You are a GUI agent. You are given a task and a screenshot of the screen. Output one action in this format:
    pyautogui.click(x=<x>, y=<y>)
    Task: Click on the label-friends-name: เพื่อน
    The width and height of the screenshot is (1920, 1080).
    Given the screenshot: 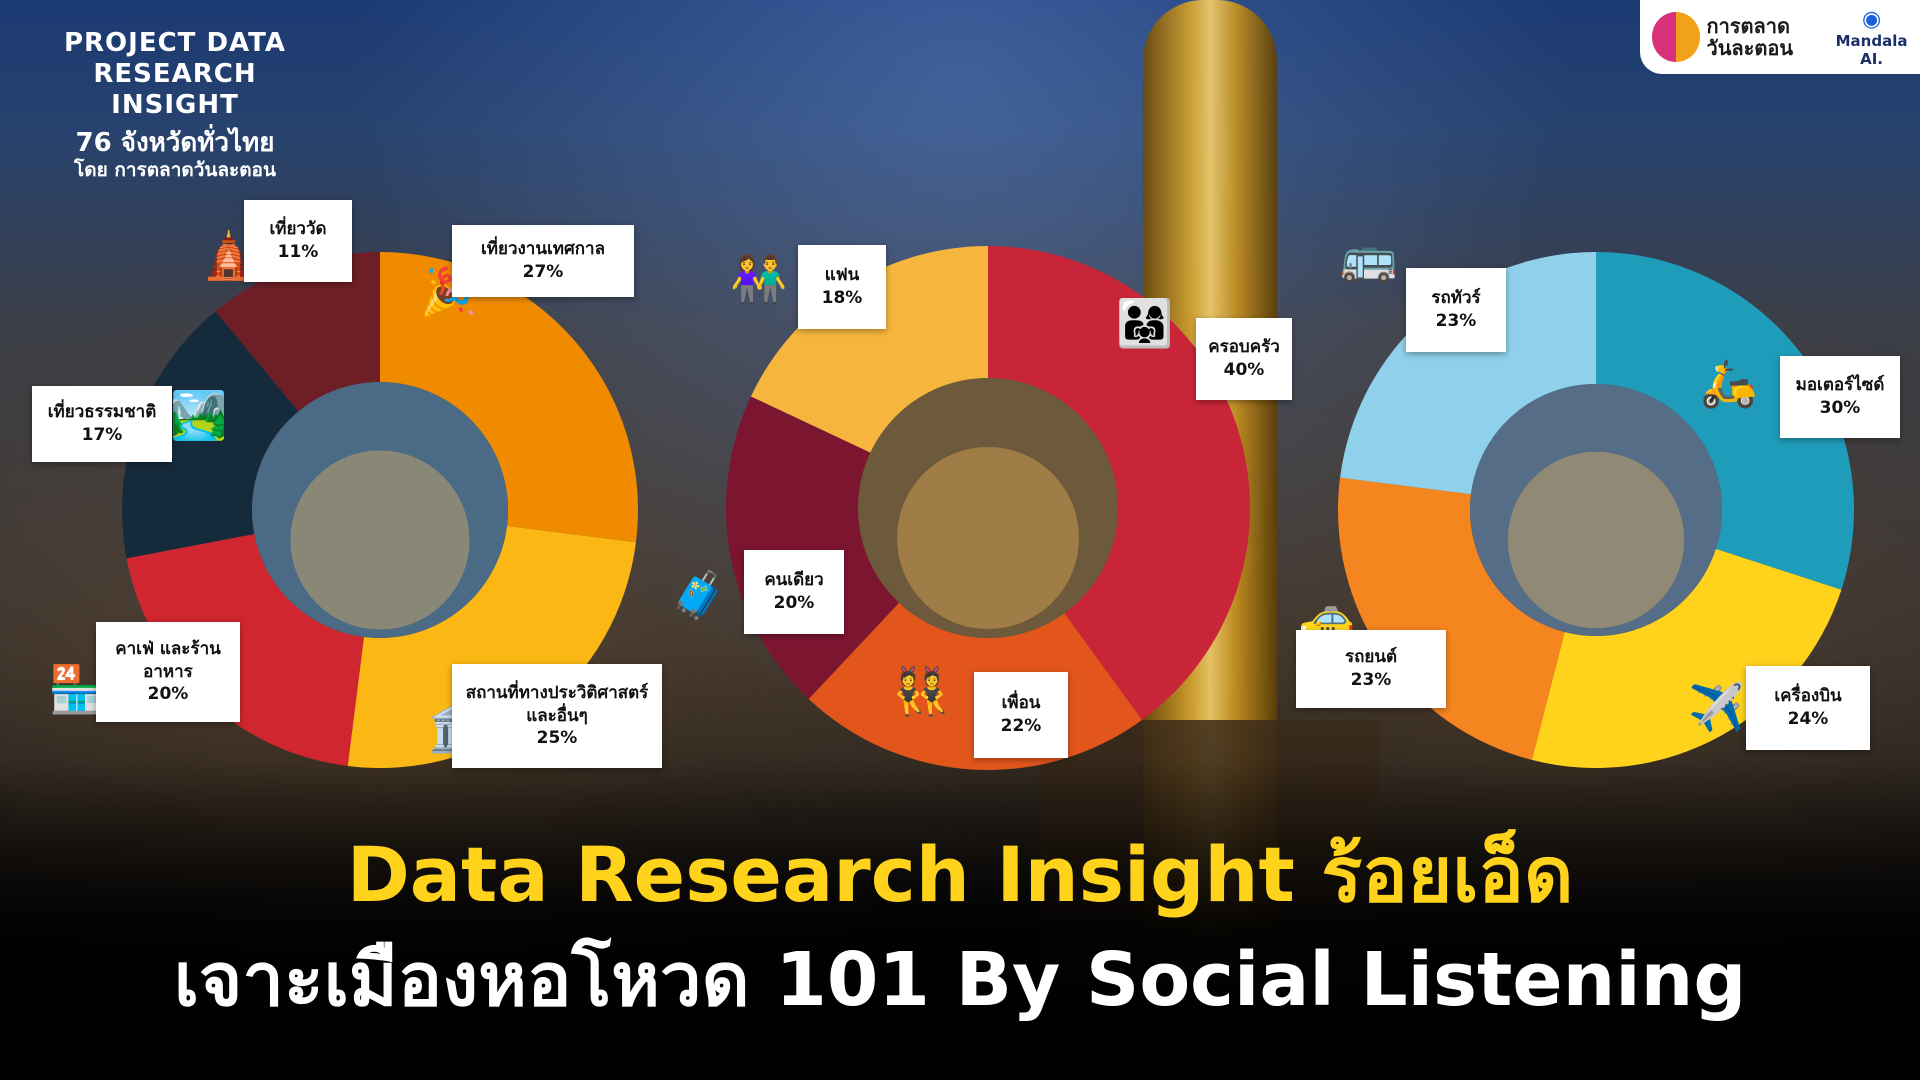 What is the action you would take?
    pyautogui.click(x=1021, y=703)
    